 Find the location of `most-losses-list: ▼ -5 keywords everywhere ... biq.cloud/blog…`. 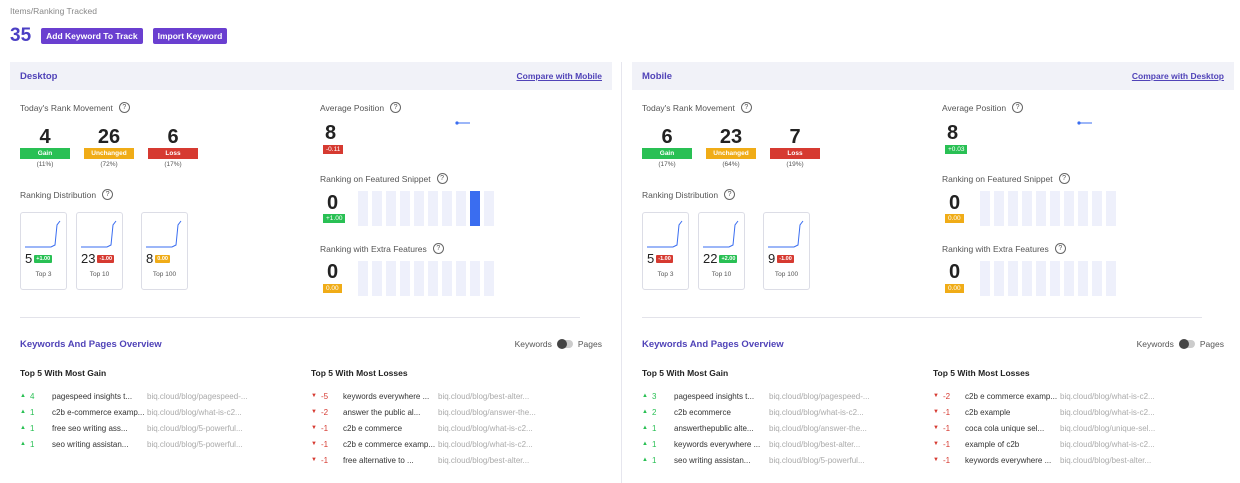

most-losses-list: ▼ -5 keywords everywhere ... biq.cloud/blog… is located at coordinates (427, 428).